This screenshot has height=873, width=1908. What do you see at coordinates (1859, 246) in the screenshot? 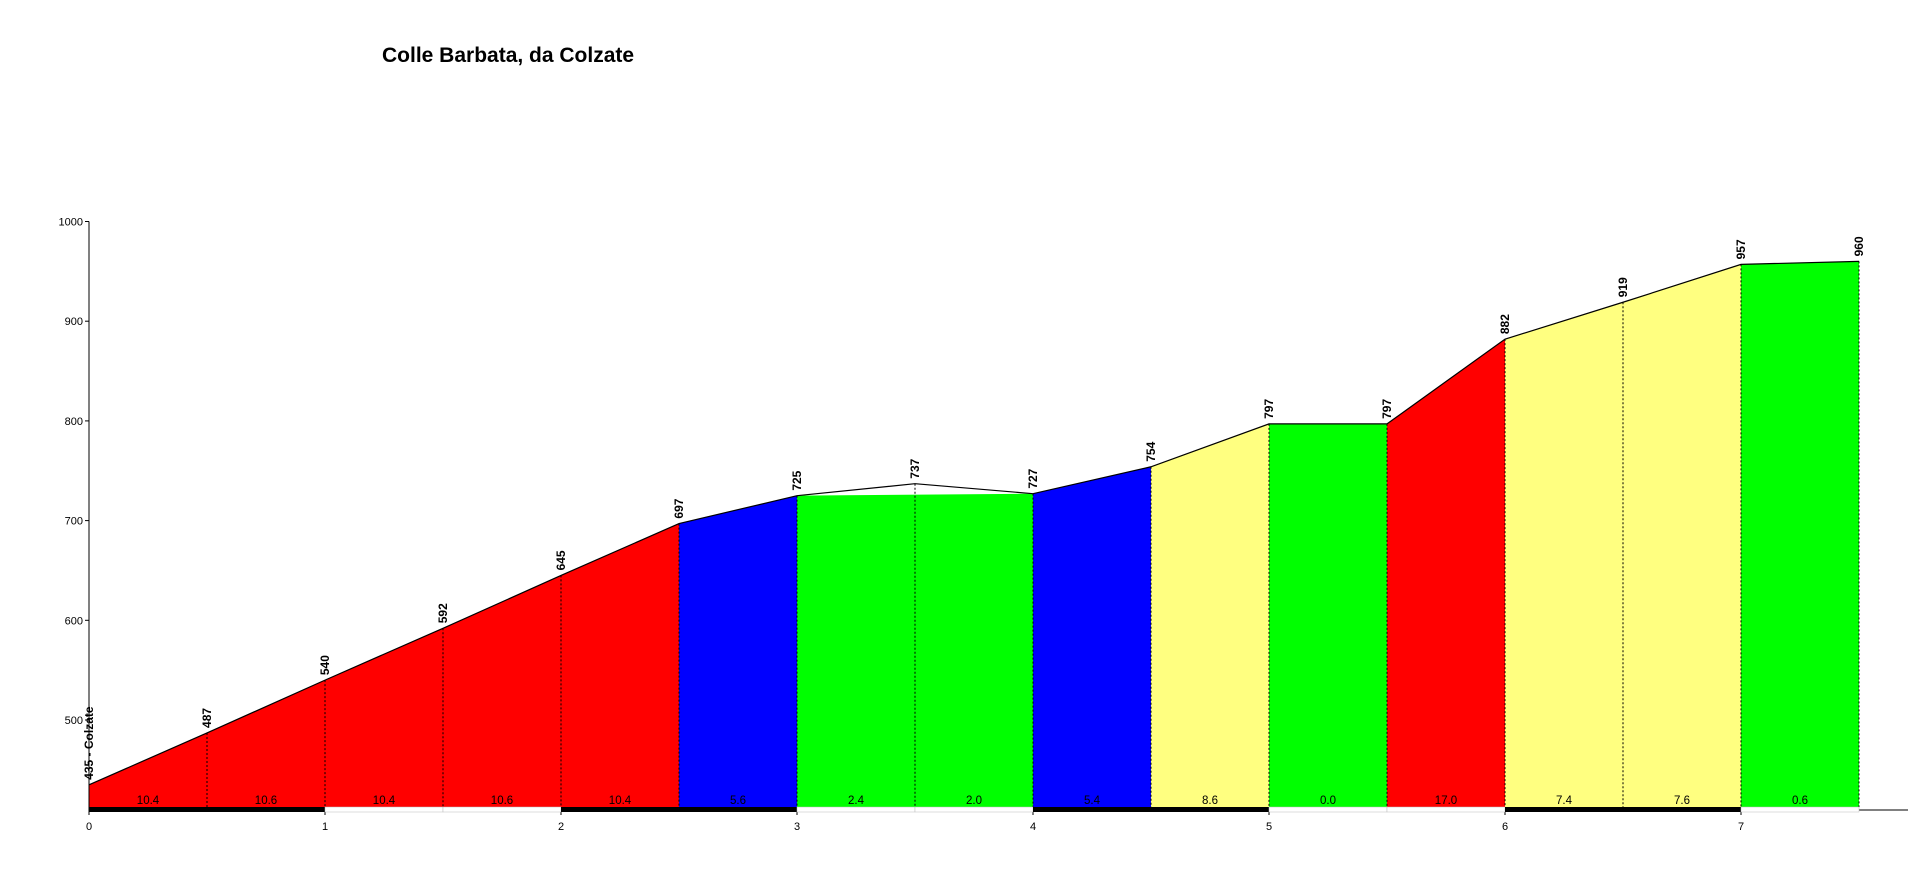
I see `elevation-label-15: 960` at bounding box center [1859, 246].